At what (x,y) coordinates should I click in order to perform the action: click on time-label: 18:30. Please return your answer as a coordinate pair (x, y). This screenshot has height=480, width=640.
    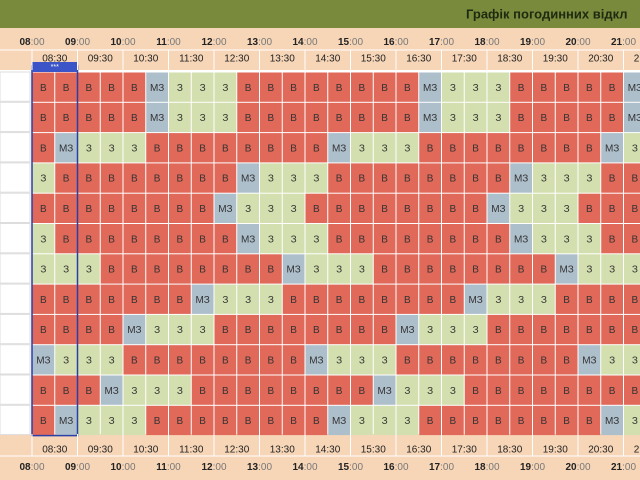
    Looking at the image, I should click on (509, 450).